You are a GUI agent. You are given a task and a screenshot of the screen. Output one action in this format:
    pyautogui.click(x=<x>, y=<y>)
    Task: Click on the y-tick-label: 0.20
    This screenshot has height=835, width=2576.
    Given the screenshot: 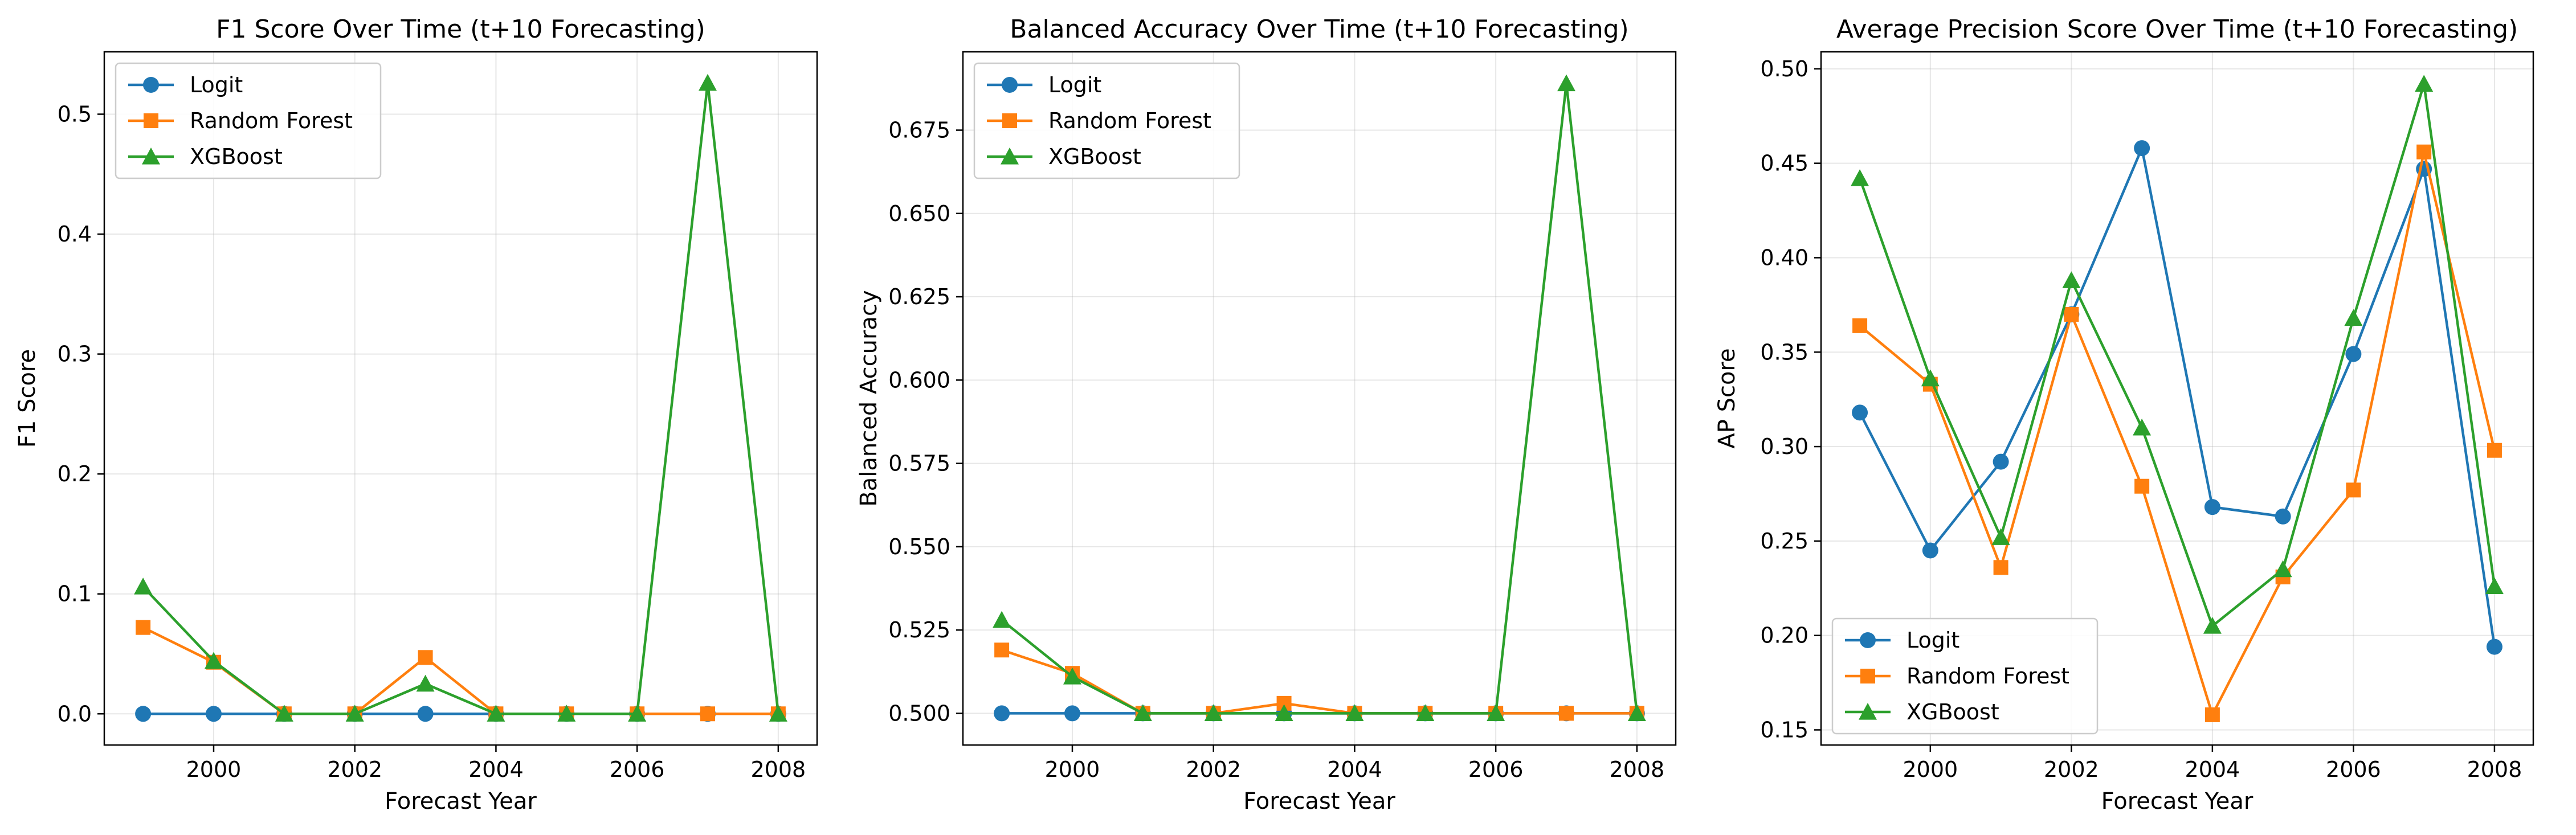 What is the action you would take?
    pyautogui.click(x=1784, y=635)
    